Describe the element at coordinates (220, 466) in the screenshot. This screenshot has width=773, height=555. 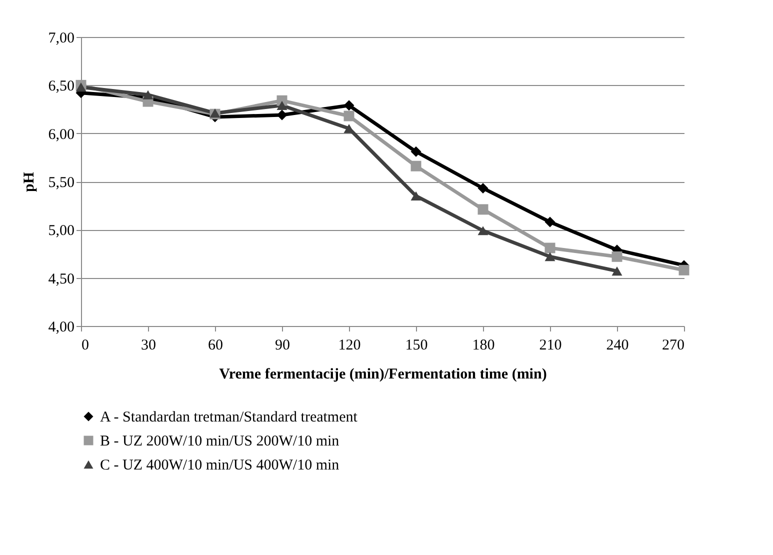
I see `legend-label: C - UZ 400W/10 min/US 400W/10 min` at that location.